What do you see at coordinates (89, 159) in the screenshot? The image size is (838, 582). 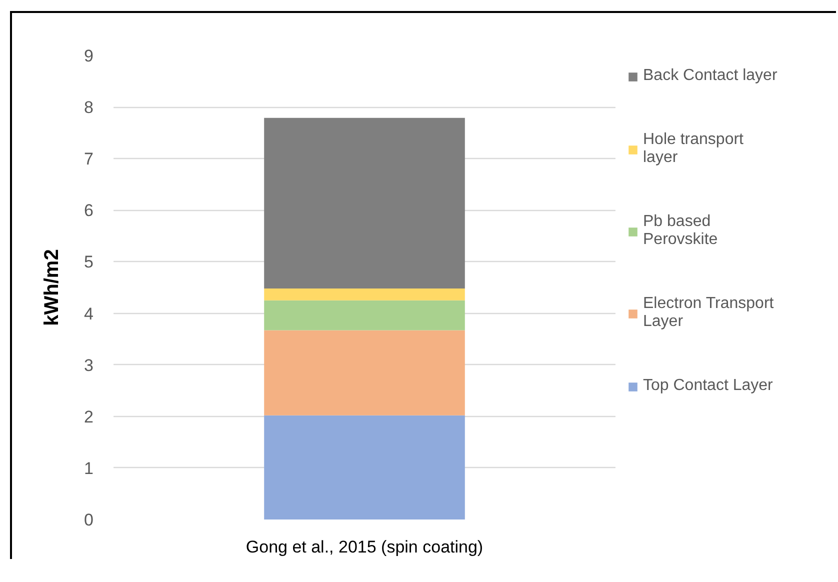 I see `y-tick-label: 7` at bounding box center [89, 159].